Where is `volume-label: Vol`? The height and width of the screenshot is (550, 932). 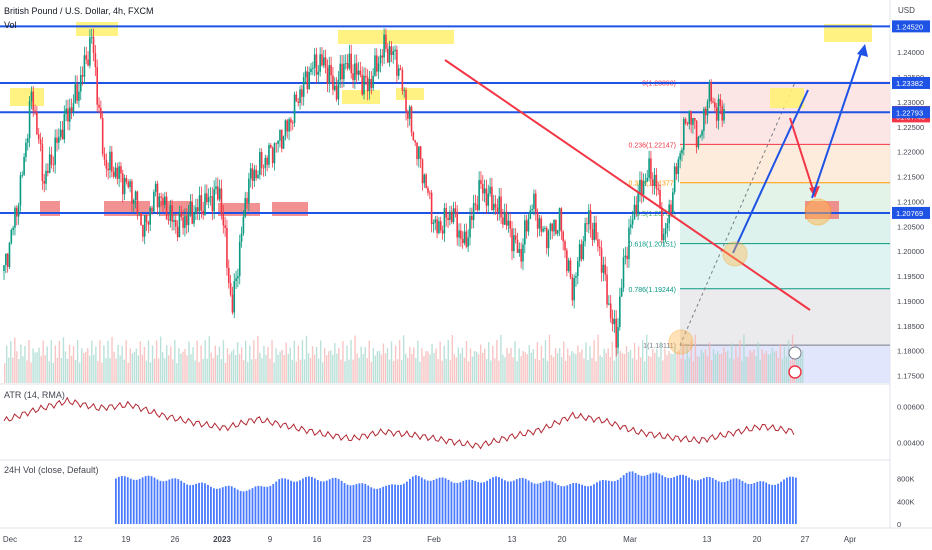
volume-label: Vol is located at coordinates (10, 25).